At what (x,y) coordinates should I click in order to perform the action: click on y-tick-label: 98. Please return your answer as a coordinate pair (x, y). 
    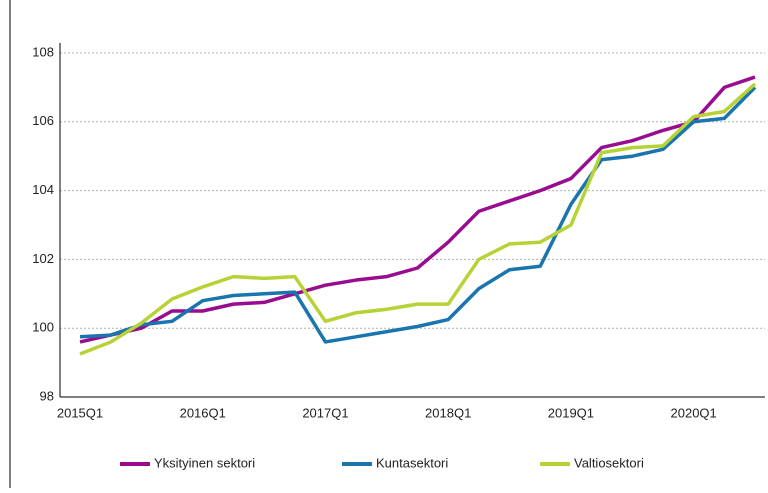
    Looking at the image, I should click on (47, 395).